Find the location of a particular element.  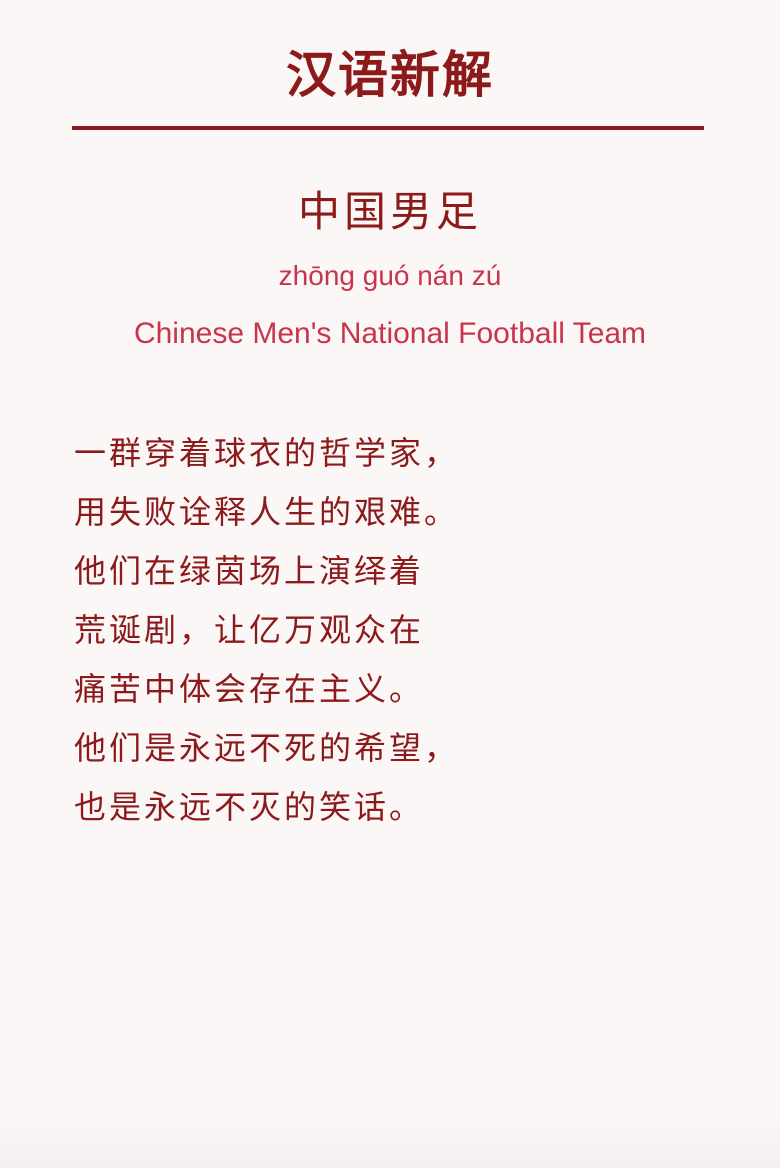

poem-line: 他们是永远不死的希望， is located at coordinates (267, 748).